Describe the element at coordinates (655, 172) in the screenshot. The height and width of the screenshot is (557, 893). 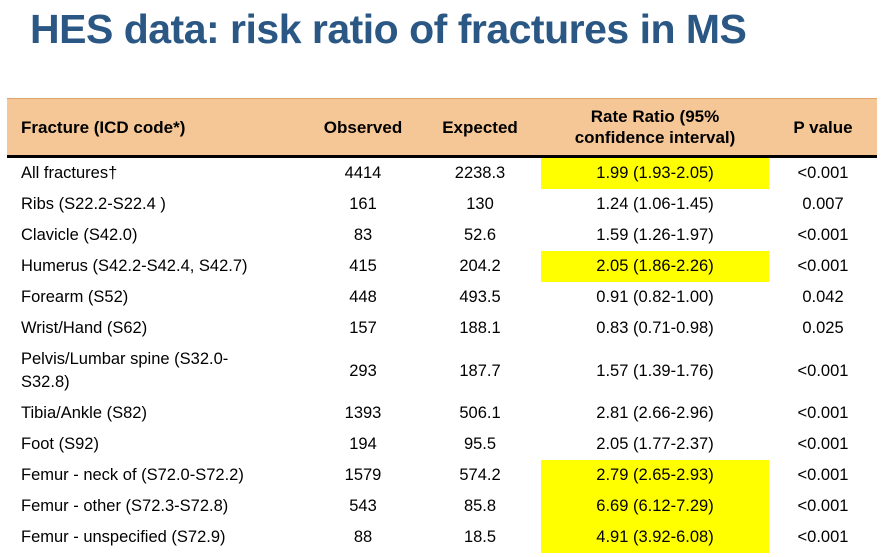
I see `rate-ratio-cell: 1.99 (1.93-2.05)` at that location.